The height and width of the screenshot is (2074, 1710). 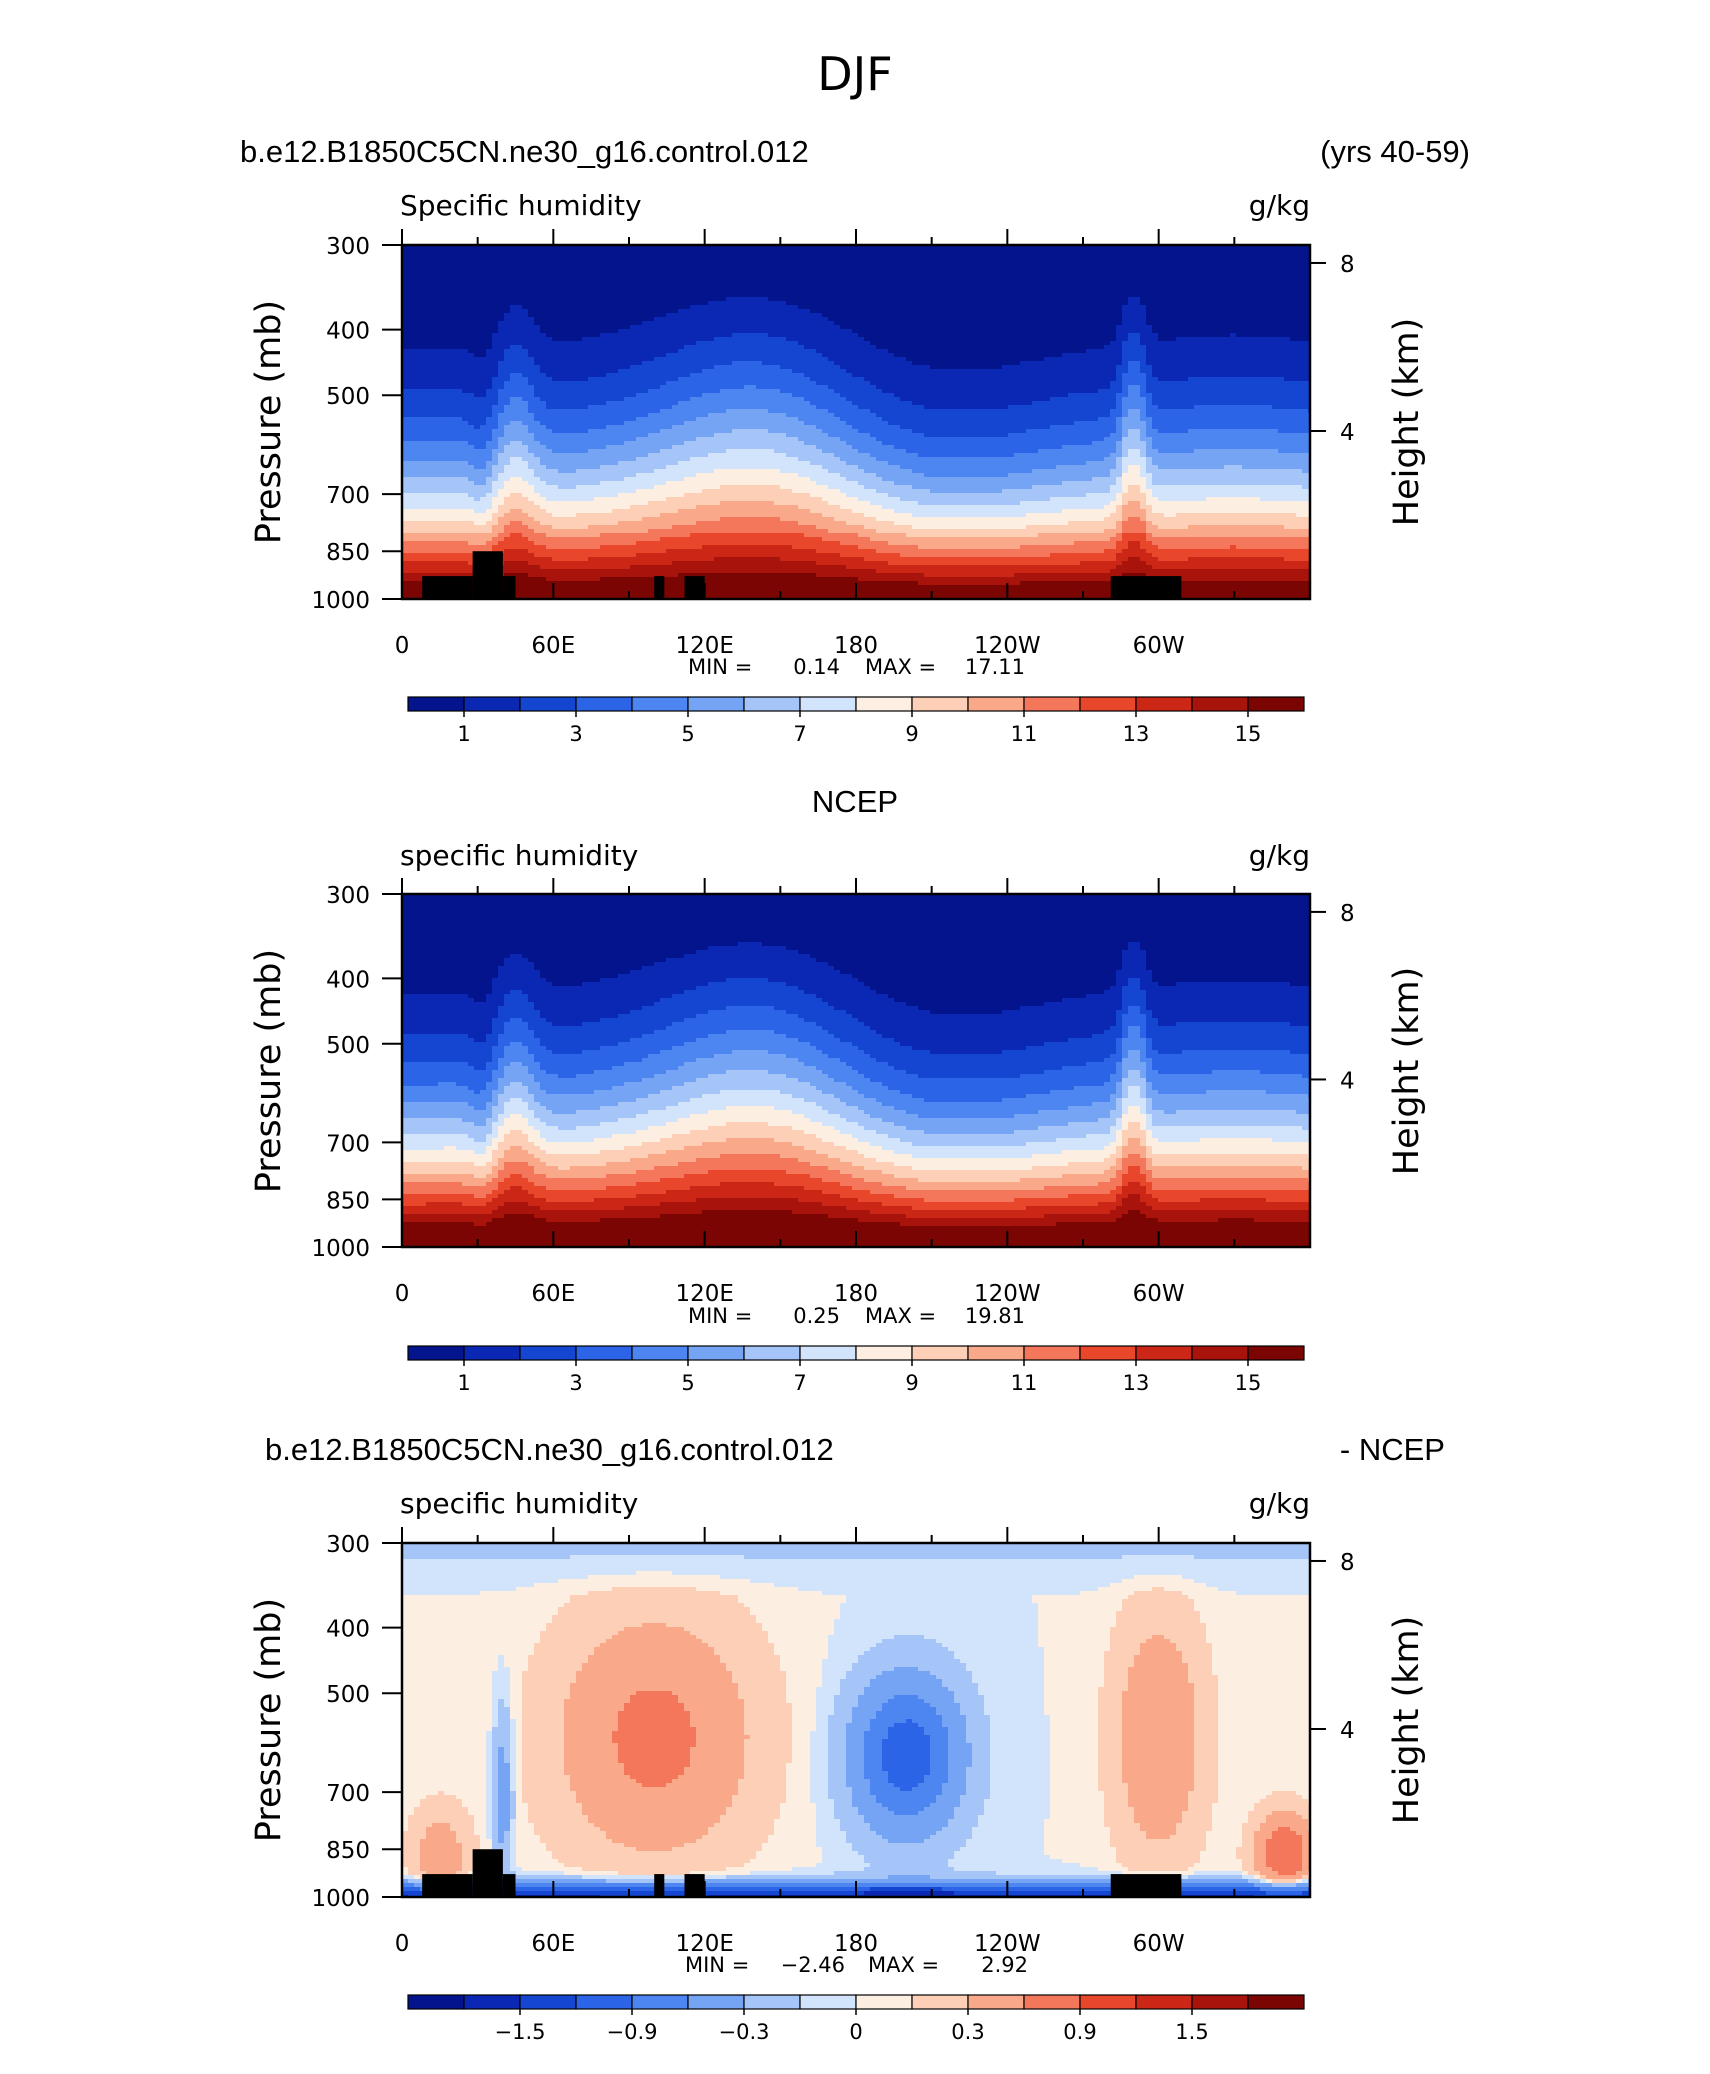 I want to click on panel-model-case-label: b.e12.B1850C5CN.ne30_g16.control.012, so click(x=524, y=151).